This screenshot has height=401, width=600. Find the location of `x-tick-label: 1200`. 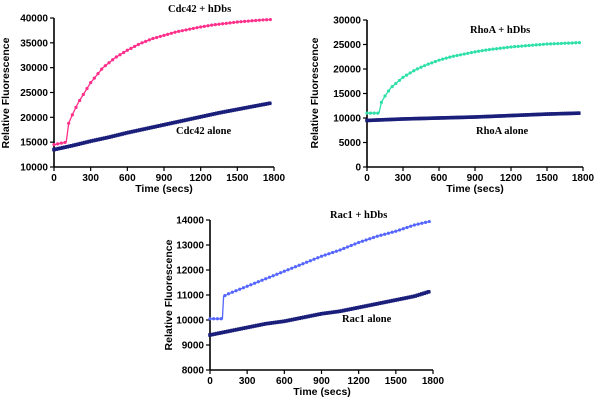

x-tick-label: 1200 is located at coordinates (201, 178).